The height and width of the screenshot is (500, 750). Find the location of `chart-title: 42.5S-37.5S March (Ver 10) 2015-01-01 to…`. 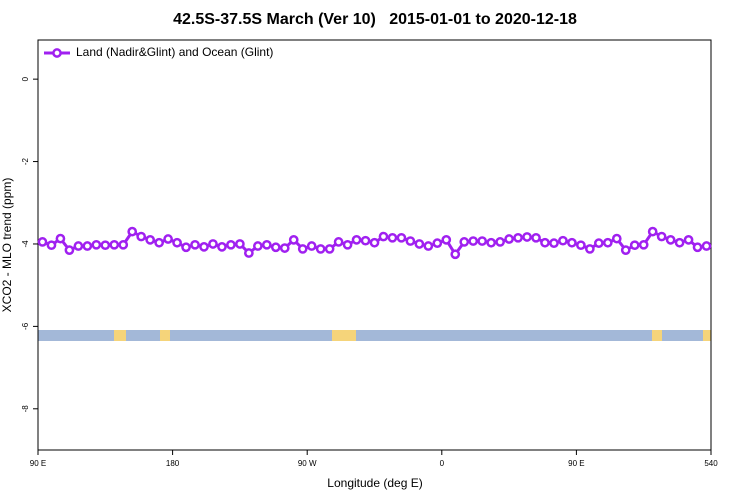

chart-title: 42.5S-37.5S March (Ver 10) 2015-01-01 to… is located at coordinates (375, 19).